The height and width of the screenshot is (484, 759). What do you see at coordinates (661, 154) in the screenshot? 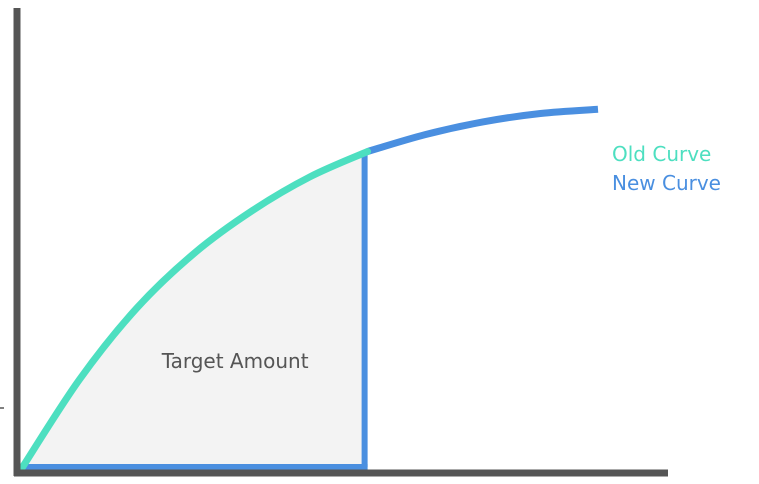
I see `legend-entry-old-curve: Old Curve` at bounding box center [661, 154].